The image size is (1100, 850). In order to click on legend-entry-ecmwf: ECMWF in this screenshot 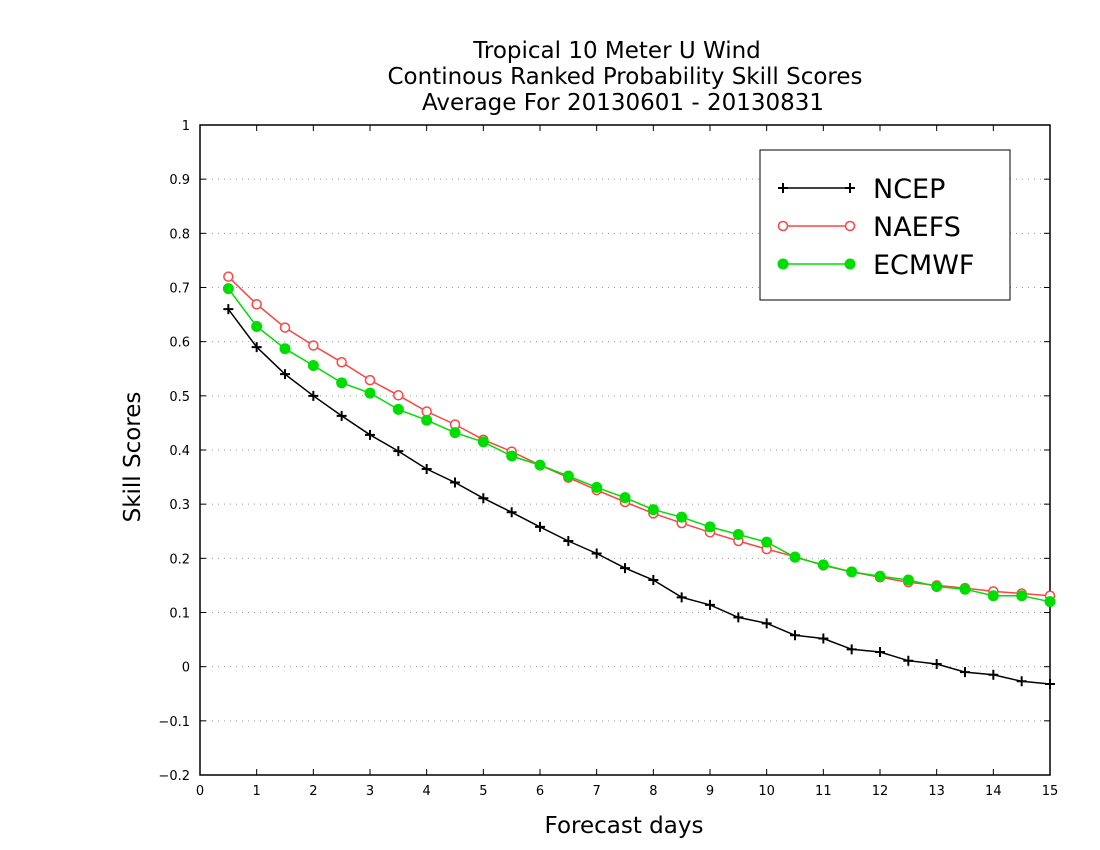, I will do `click(875, 265)`.